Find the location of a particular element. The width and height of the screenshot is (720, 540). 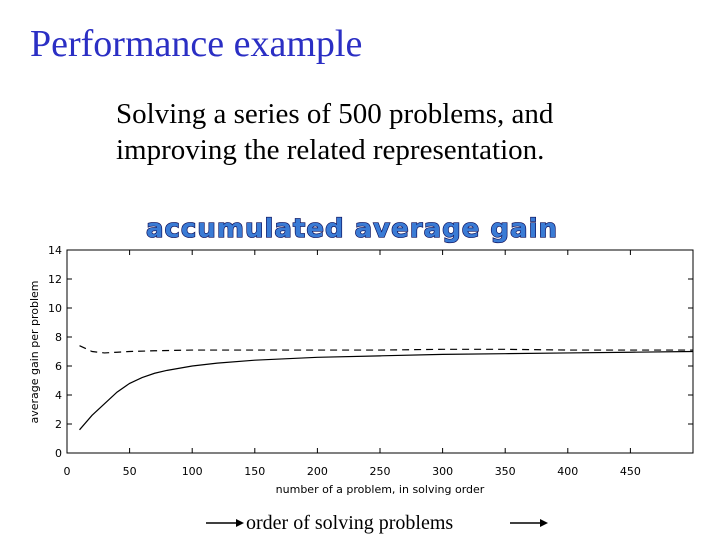

x-tick-label: 300 is located at coordinates (442, 471).